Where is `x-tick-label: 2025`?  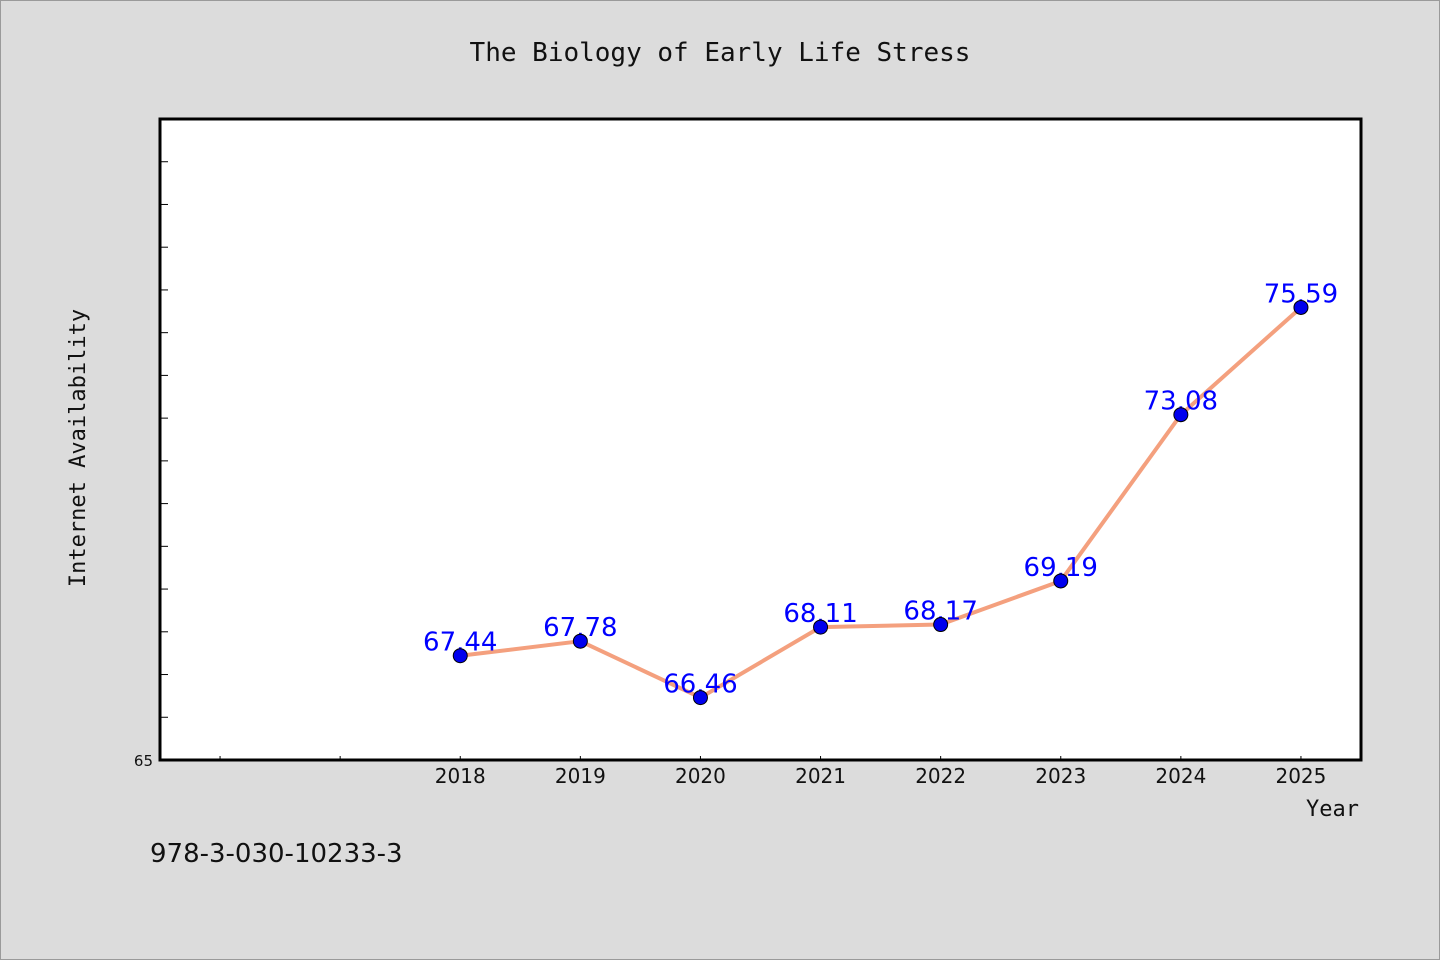 x-tick-label: 2025 is located at coordinates (1300, 776).